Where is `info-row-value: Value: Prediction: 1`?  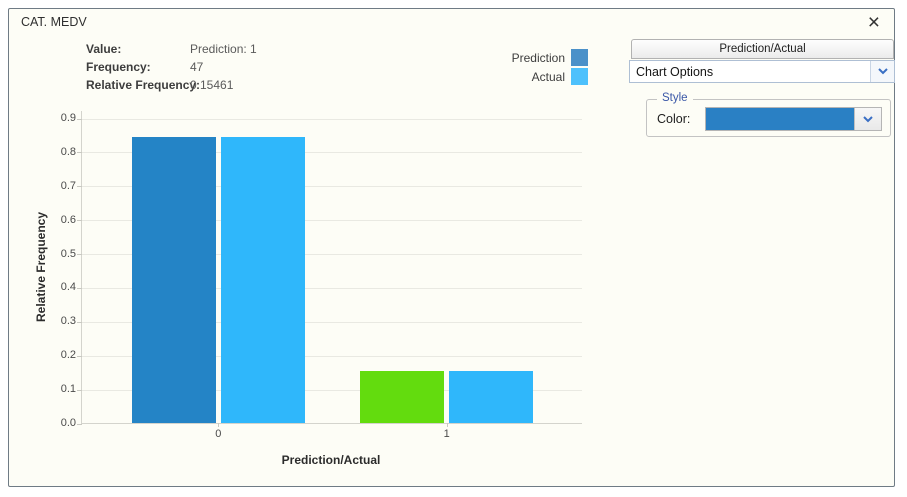
info-row-value: Value: Prediction: 1 is located at coordinates (171, 49).